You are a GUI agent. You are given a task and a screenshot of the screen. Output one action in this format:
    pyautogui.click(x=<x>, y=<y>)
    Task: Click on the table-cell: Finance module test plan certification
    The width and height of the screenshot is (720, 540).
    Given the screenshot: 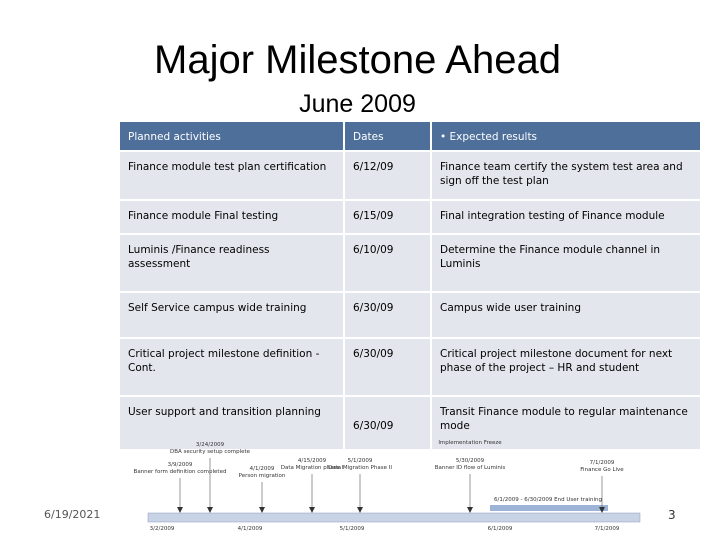 What is the action you would take?
    pyautogui.click(x=232, y=175)
    